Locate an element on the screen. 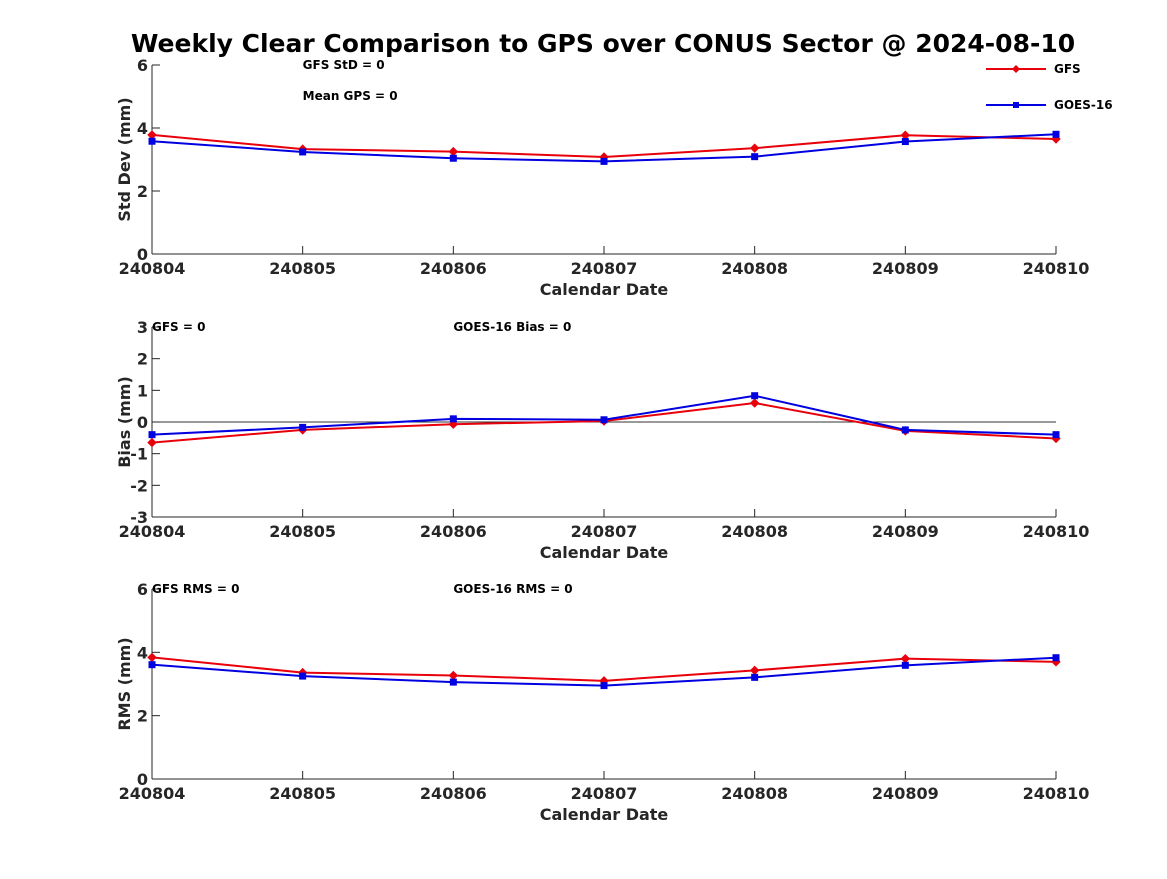 The width and height of the screenshot is (1167, 879). annotation-text: GFS RMS = 0 is located at coordinates (195, 589).